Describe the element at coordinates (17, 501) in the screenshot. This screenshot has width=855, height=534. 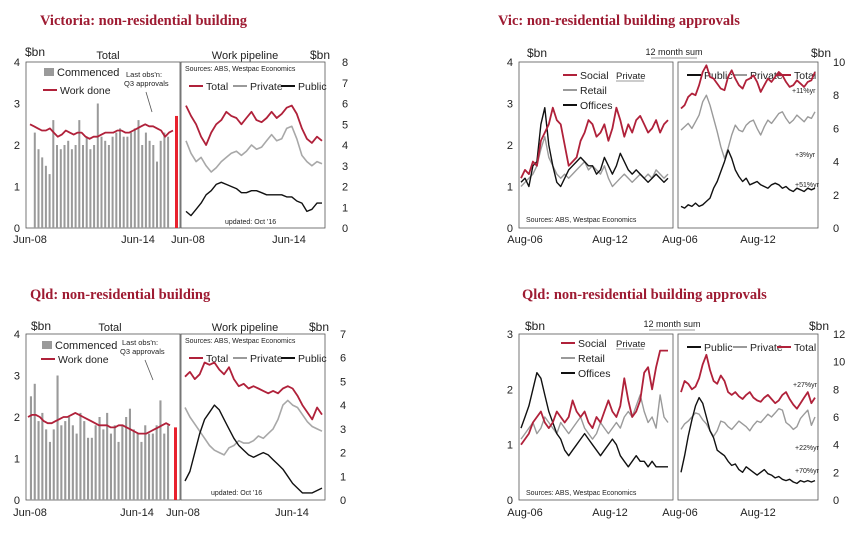
I see `qld-total-ytick: 0` at that location.